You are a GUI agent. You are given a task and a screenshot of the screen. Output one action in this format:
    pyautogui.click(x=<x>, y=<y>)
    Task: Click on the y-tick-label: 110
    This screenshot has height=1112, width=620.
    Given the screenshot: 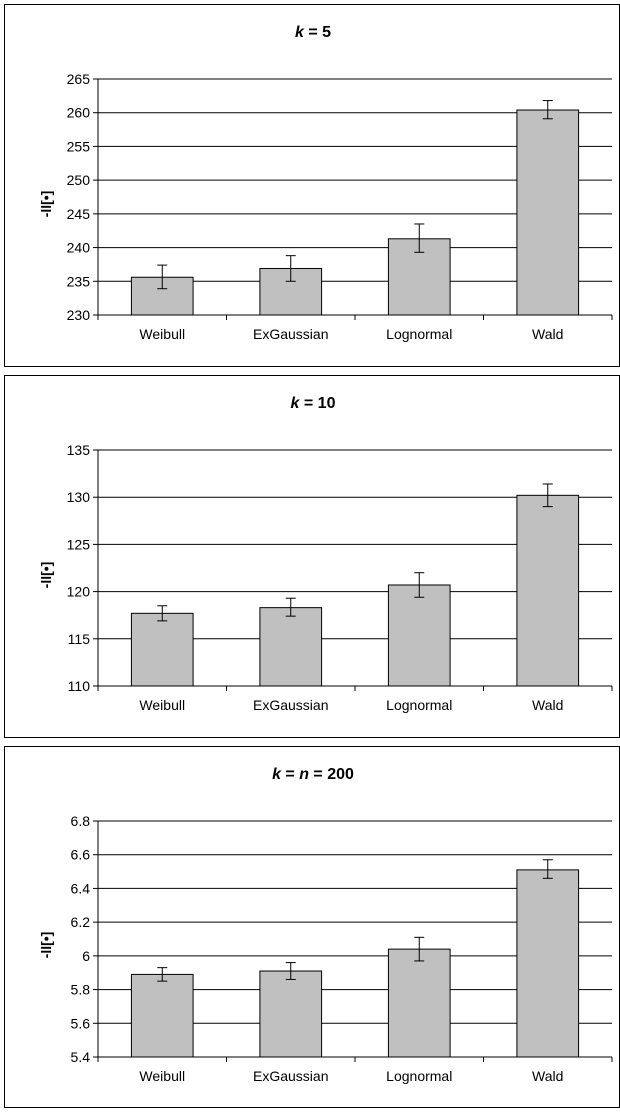 What is the action you would take?
    pyautogui.click(x=79, y=686)
    